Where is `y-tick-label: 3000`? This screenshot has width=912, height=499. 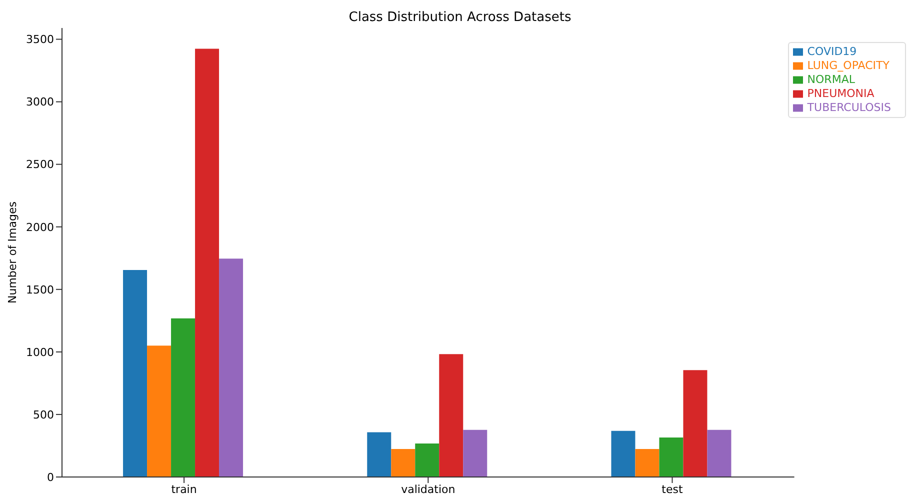 y-tick-label: 3000 is located at coordinates (40, 102).